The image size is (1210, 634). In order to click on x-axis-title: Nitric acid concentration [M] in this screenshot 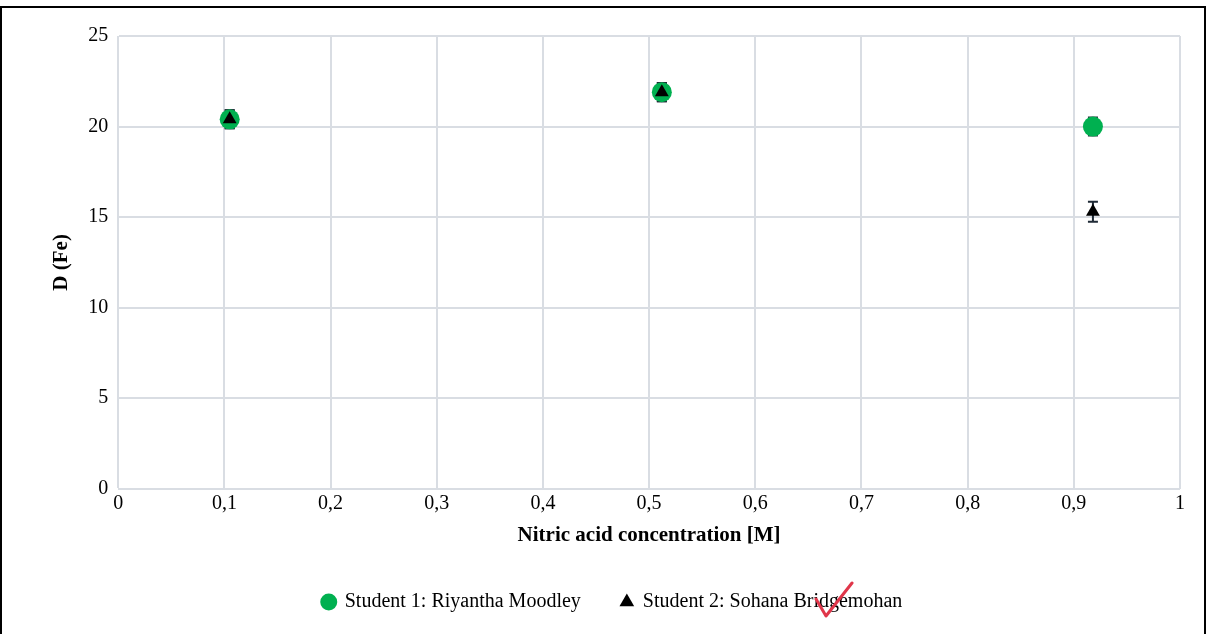, I will do `click(649, 533)`.